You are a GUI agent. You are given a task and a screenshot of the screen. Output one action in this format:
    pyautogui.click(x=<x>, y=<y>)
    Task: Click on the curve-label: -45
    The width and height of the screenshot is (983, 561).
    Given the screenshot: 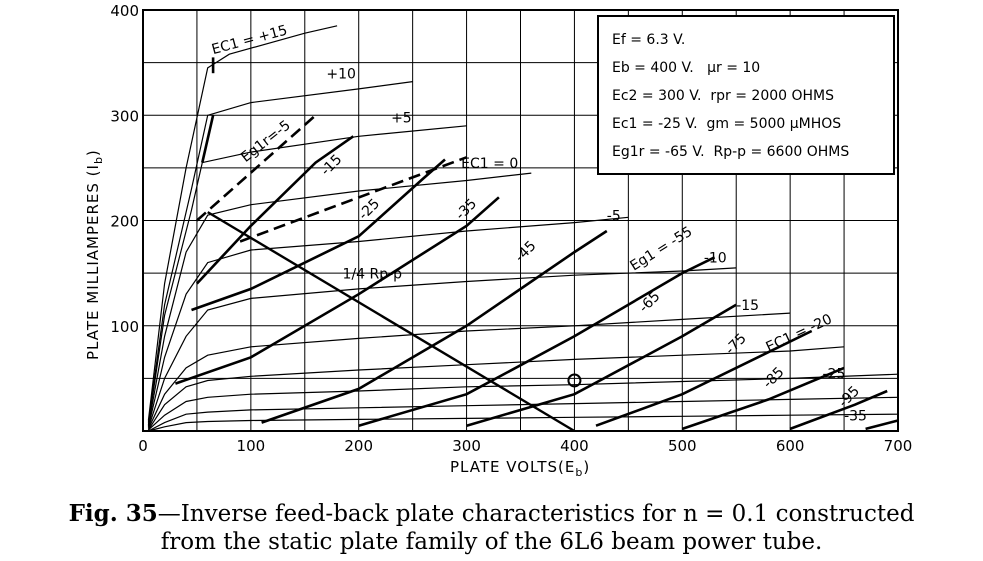 What is the action you would take?
    pyautogui.click(x=525, y=251)
    